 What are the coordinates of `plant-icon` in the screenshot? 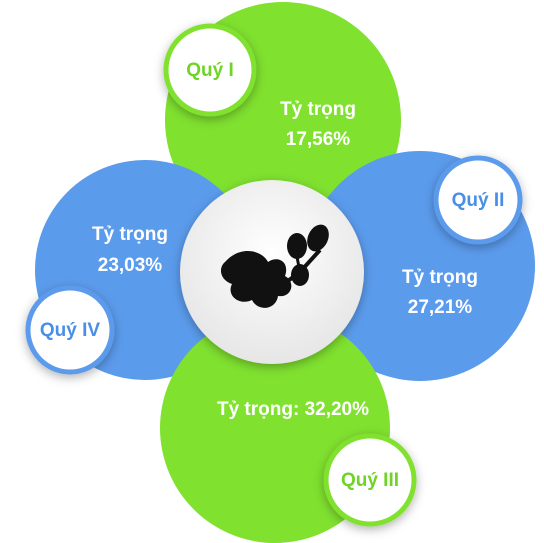 It's located at (274, 266).